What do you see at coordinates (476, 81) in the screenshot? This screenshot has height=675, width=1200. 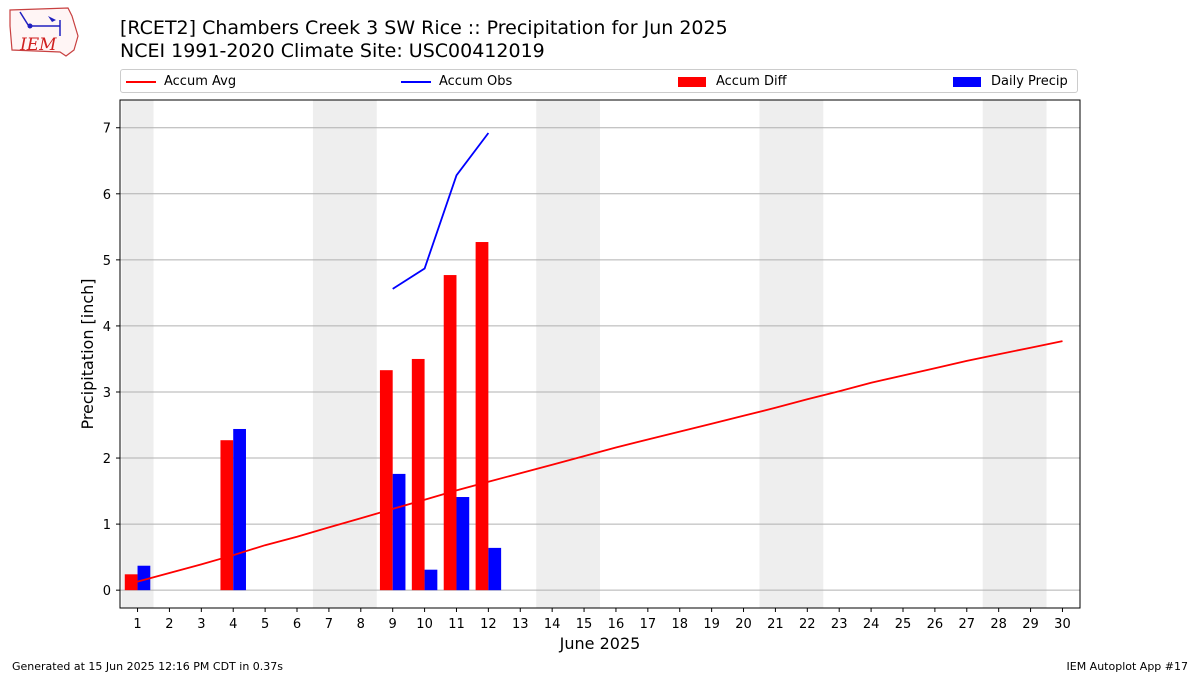 I see `legend-label-accum-obs: Accum Obs` at bounding box center [476, 81].